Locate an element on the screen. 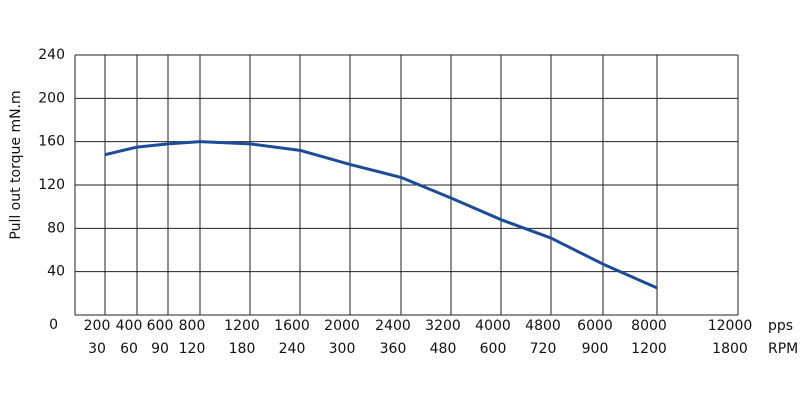  x2-tick-label: 180 is located at coordinates (242, 349).